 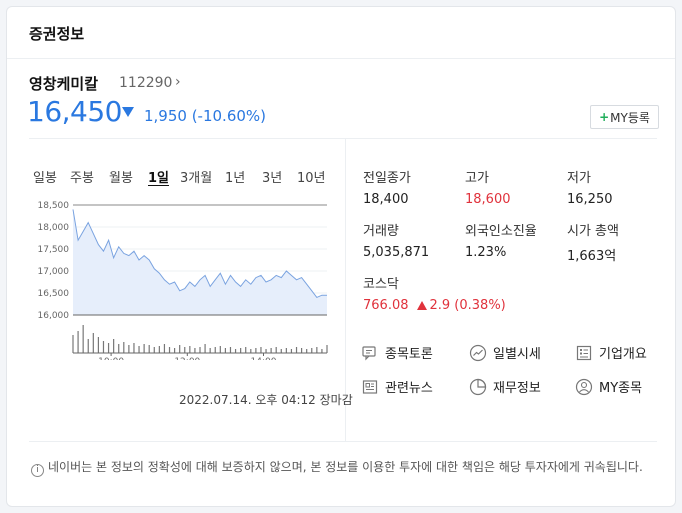 I want to click on x-tick-label: 14:00, so click(x=264, y=358).